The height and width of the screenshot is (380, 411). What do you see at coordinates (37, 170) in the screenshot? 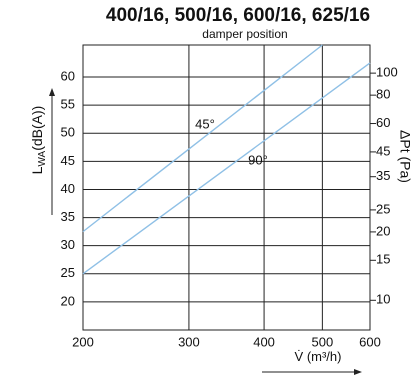
I see `y-label-main: L` at bounding box center [37, 170].